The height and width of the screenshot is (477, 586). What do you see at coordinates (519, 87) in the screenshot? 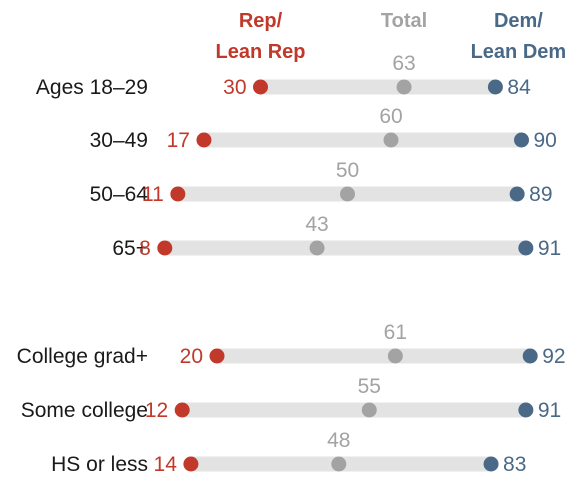
I see `dem-value: 84` at bounding box center [519, 87].